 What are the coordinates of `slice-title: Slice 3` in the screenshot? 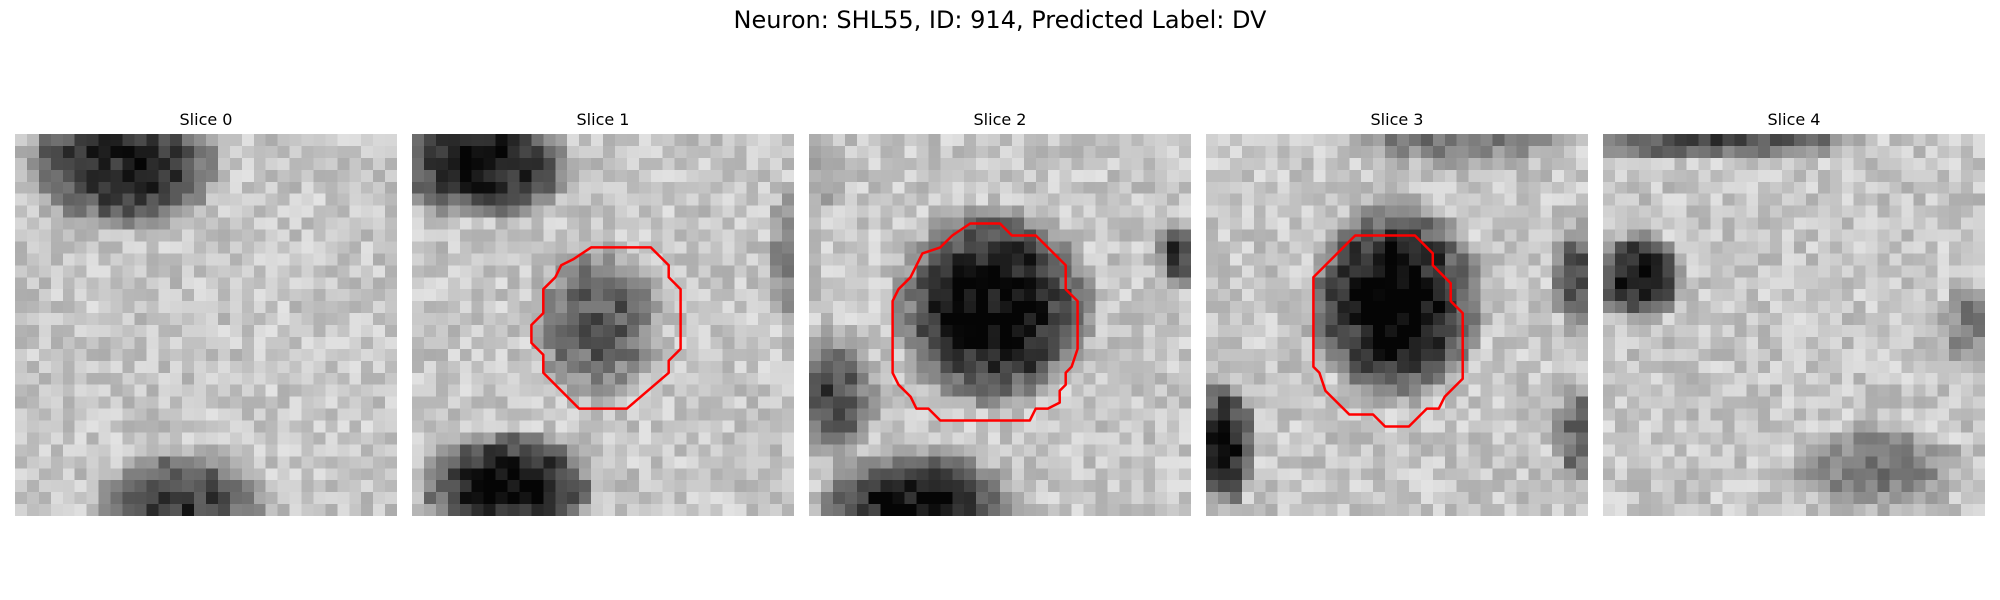 It's located at (1397, 119).